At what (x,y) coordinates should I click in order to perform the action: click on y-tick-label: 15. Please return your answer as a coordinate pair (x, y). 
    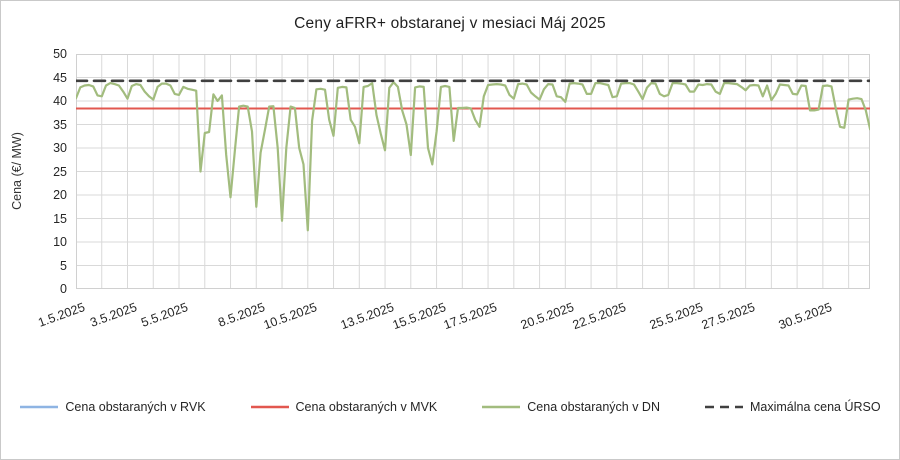
    Looking at the image, I should click on (60, 218).